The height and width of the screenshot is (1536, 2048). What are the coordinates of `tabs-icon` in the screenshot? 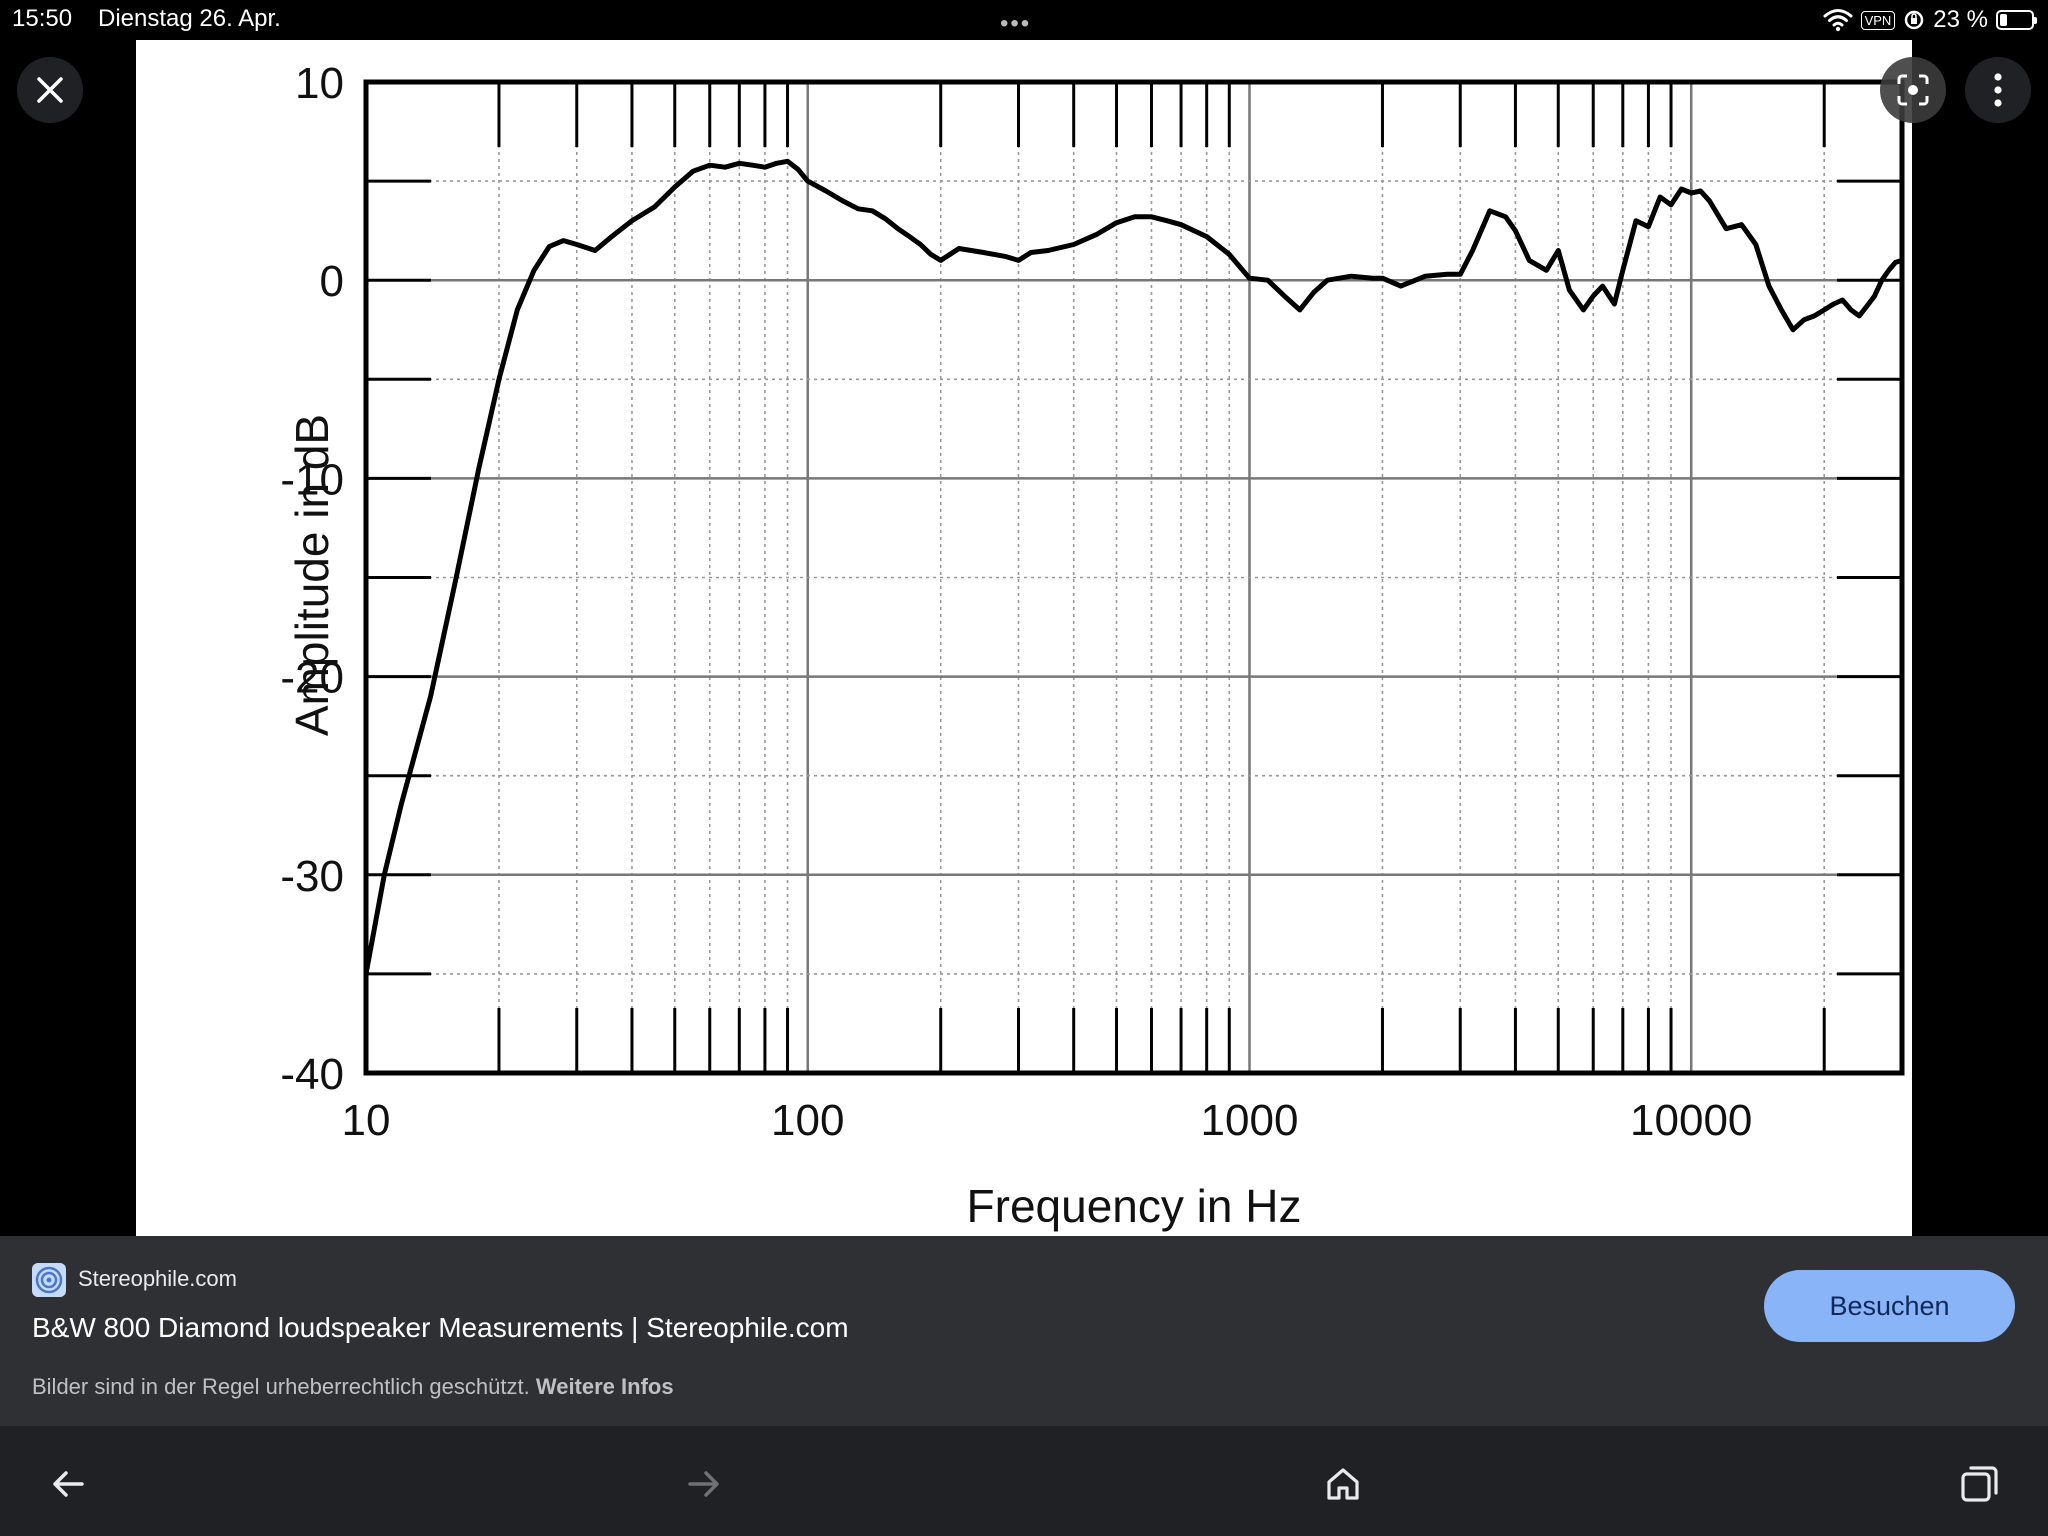 It's located at (1979, 1484).